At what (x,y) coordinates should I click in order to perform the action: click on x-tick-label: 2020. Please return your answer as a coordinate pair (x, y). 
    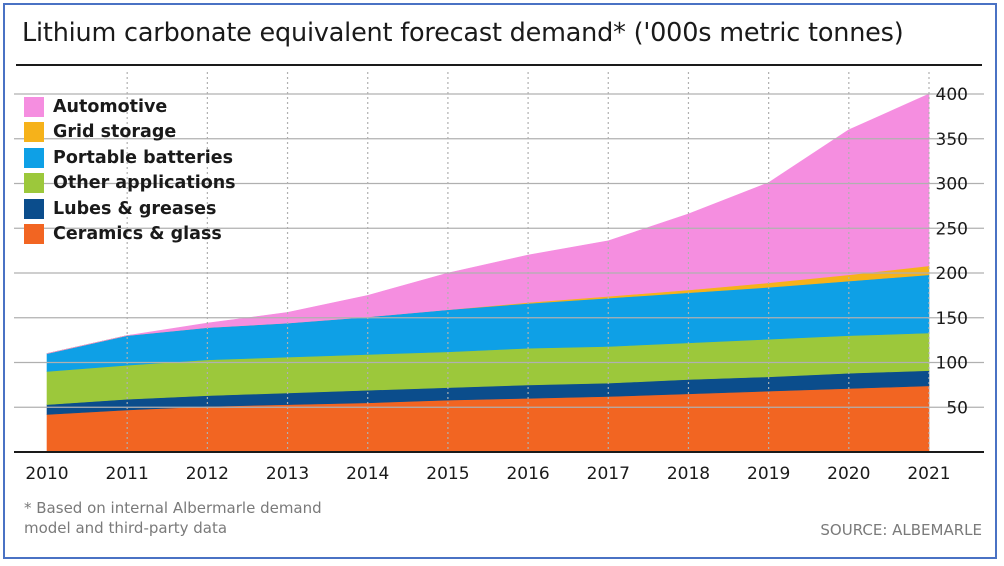
    Looking at the image, I should click on (848, 474).